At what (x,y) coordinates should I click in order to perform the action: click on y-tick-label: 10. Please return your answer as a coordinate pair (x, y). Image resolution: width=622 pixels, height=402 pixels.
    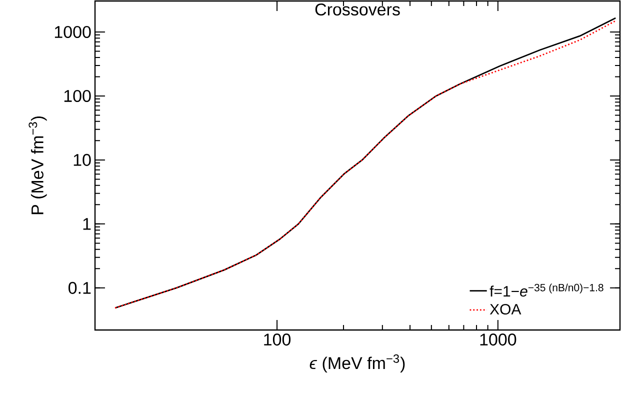
    Looking at the image, I should click on (82, 160).